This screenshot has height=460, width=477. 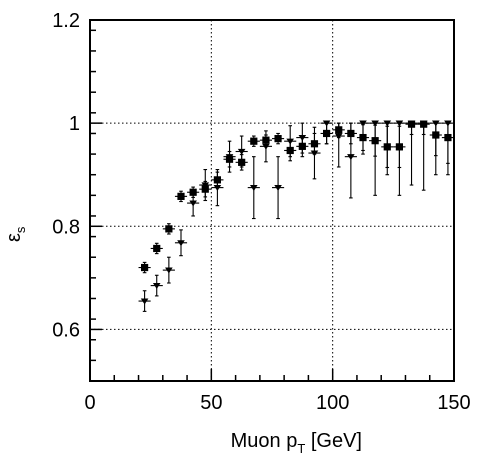 What do you see at coordinates (264, 441) in the screenshot?
I see `x-axis-title-main: Muon p` at bounding box center [264, 441].